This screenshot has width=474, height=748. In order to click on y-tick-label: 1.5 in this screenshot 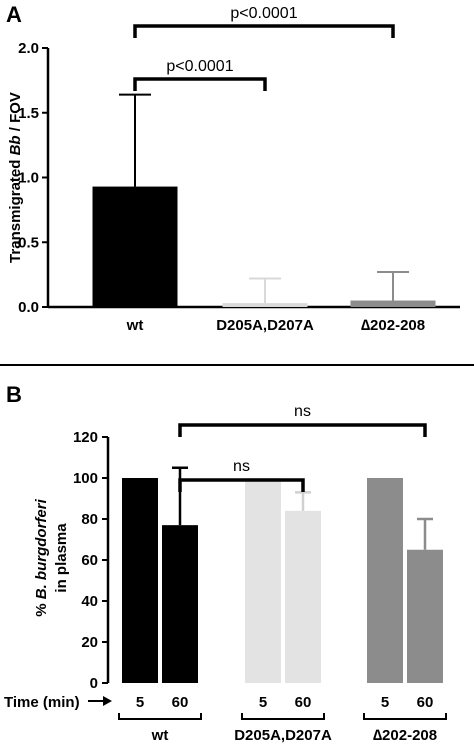, I will do `click(28, 113)`.